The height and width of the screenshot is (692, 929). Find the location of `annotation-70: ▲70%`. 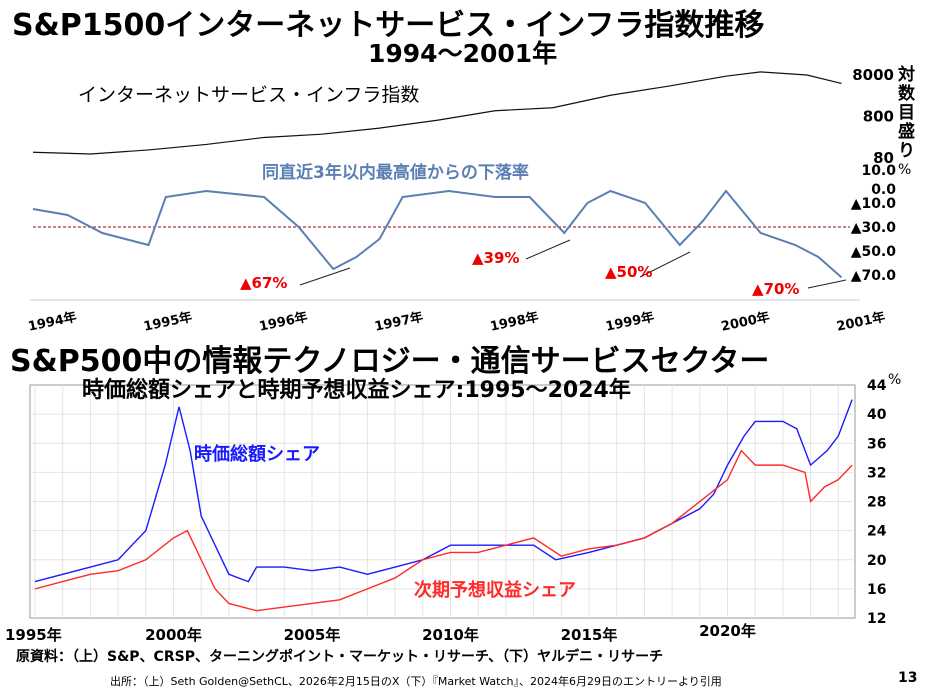

annotation-70: ▲70% is located at coordinates (776, 289).